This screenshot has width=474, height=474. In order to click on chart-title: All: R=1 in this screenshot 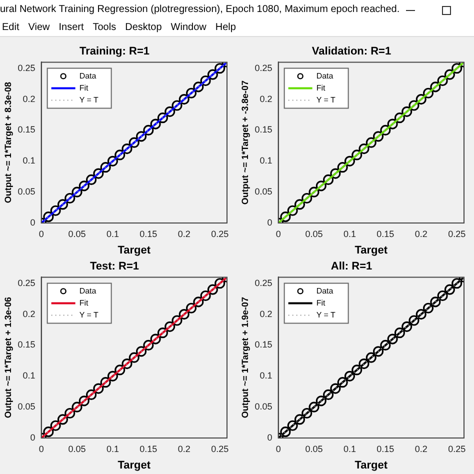, I will do `click(351, 266)`.